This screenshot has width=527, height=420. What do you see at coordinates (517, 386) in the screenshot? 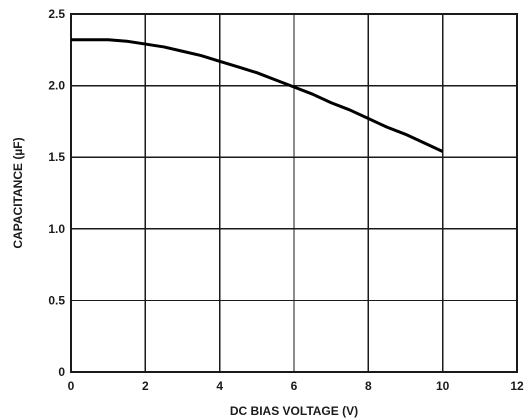
I see `x-tick-label: 12` at bounding box center [517, 386].